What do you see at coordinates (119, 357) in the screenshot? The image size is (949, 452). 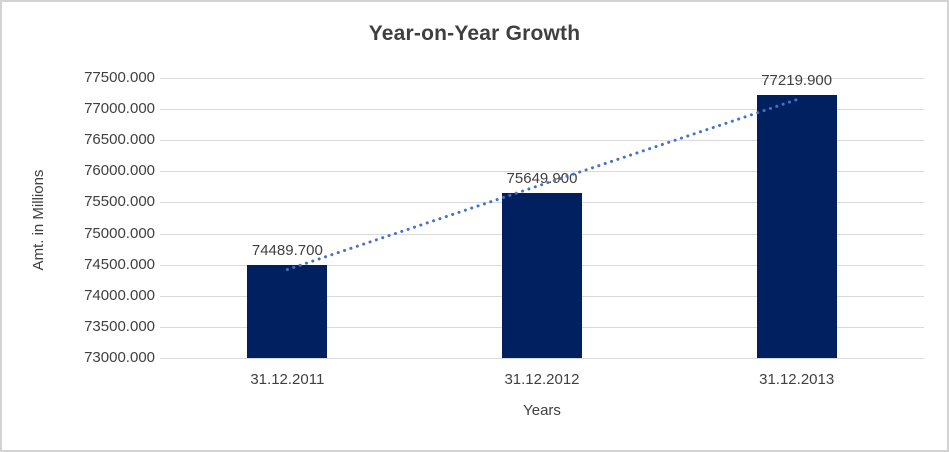 I see `y-tick-label: 73000.000` at bounding box center [119, 357].